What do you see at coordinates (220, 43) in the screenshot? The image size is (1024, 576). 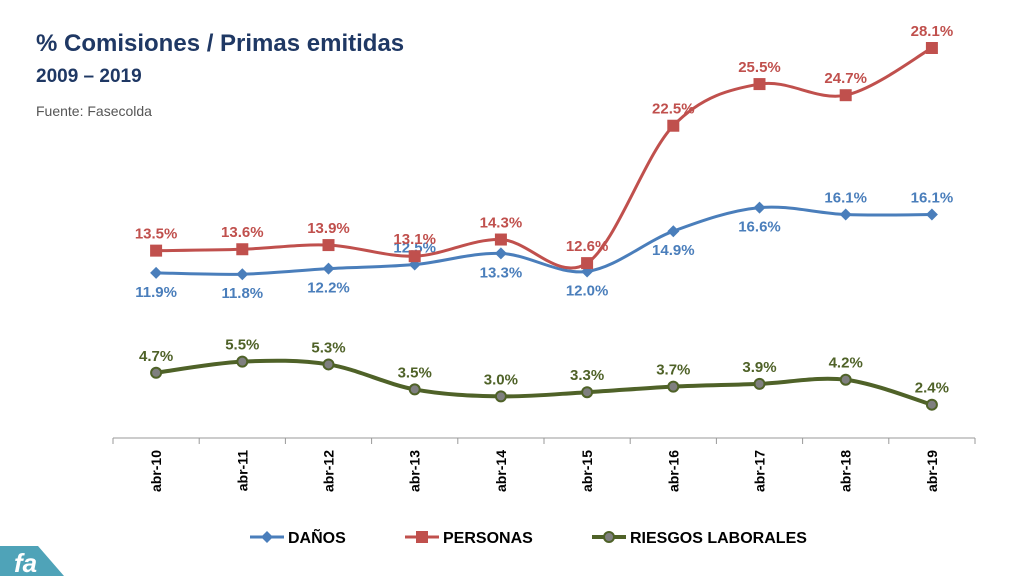 I see `chart-title: % Comisiones / Primas emitidas` at bounding box center [220, 43].